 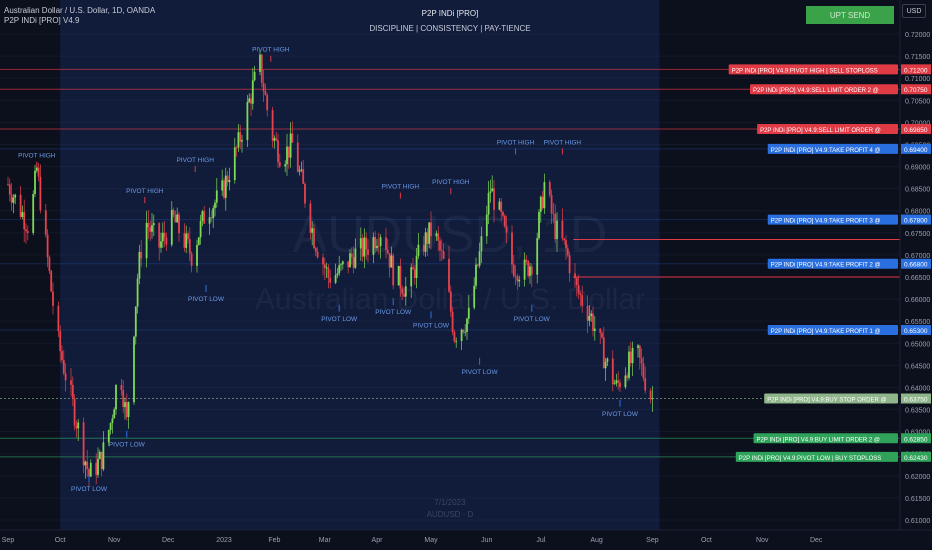 What do you see at coordinates (850, 15) in the screenshot?
I see `upt-send-button: UPT SEND` at bounding box center [850, 15].